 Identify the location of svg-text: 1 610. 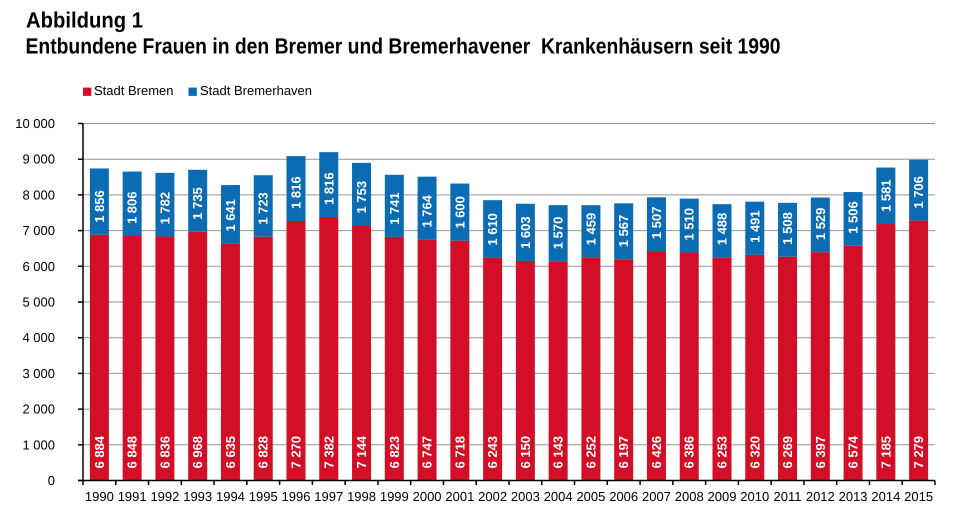
(492, 229).